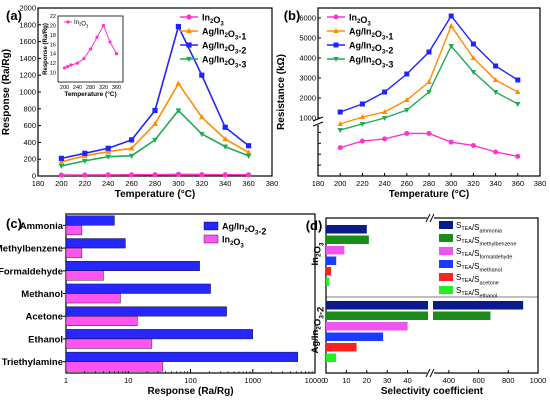 This screenshot has width=550, height=405. What do you see at coordinates (307, 38) in the screenshot?
I see `y-tick-label: 5000` at bounding box center [307, 38].